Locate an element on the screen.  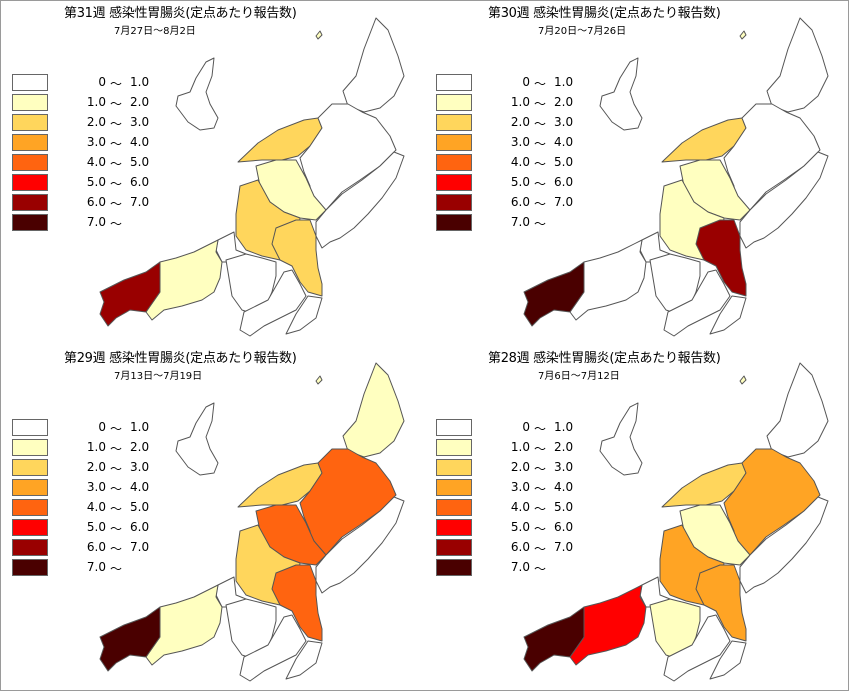
panel-date-range: 7月6日～7月12日 is located at coordinates (579, 376).